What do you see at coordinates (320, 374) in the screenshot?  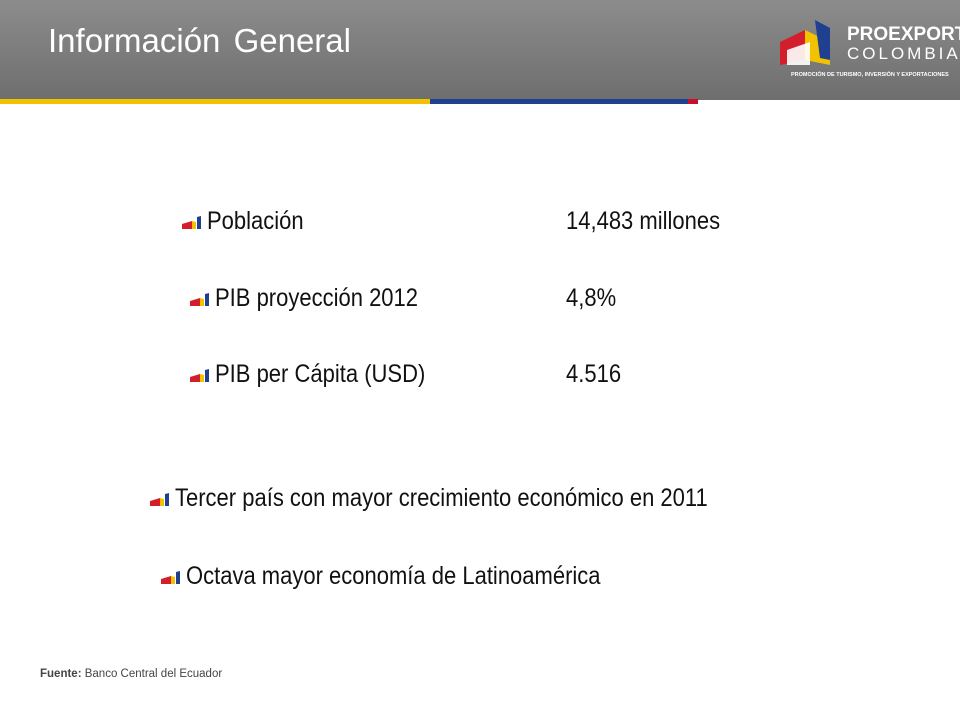 I see `indicator-label: PIB per Cápita (USD)` at bounding box center [320, 374].